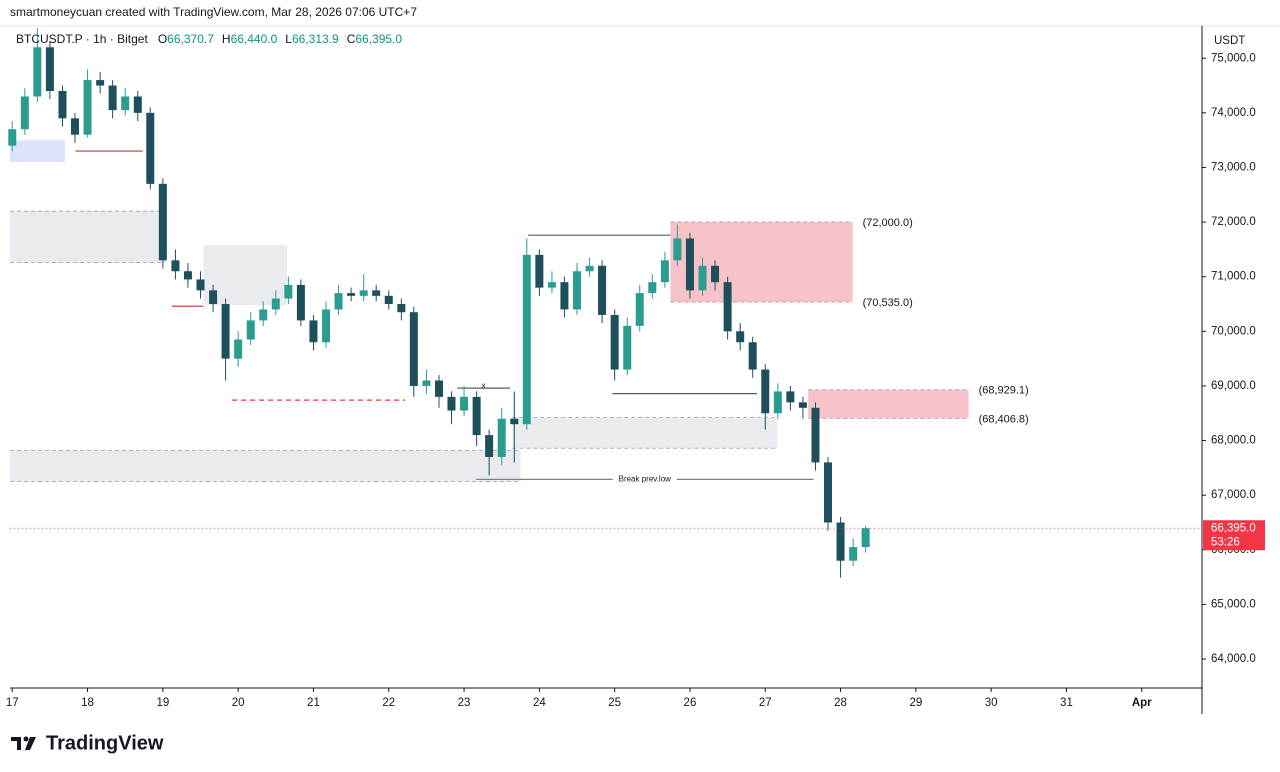 The image size is (1280, 772). I want to click on last-price: 66,395.0, so click(1233, 528).